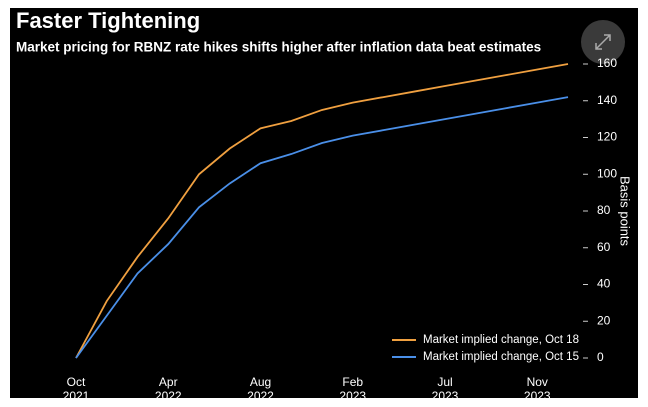 The height and width of the screenshot is (407, 648). What do you see at coordinates (607, 137) in the screenshot?
I see `y-tick-label: 120` at bounding box center [607, 137].